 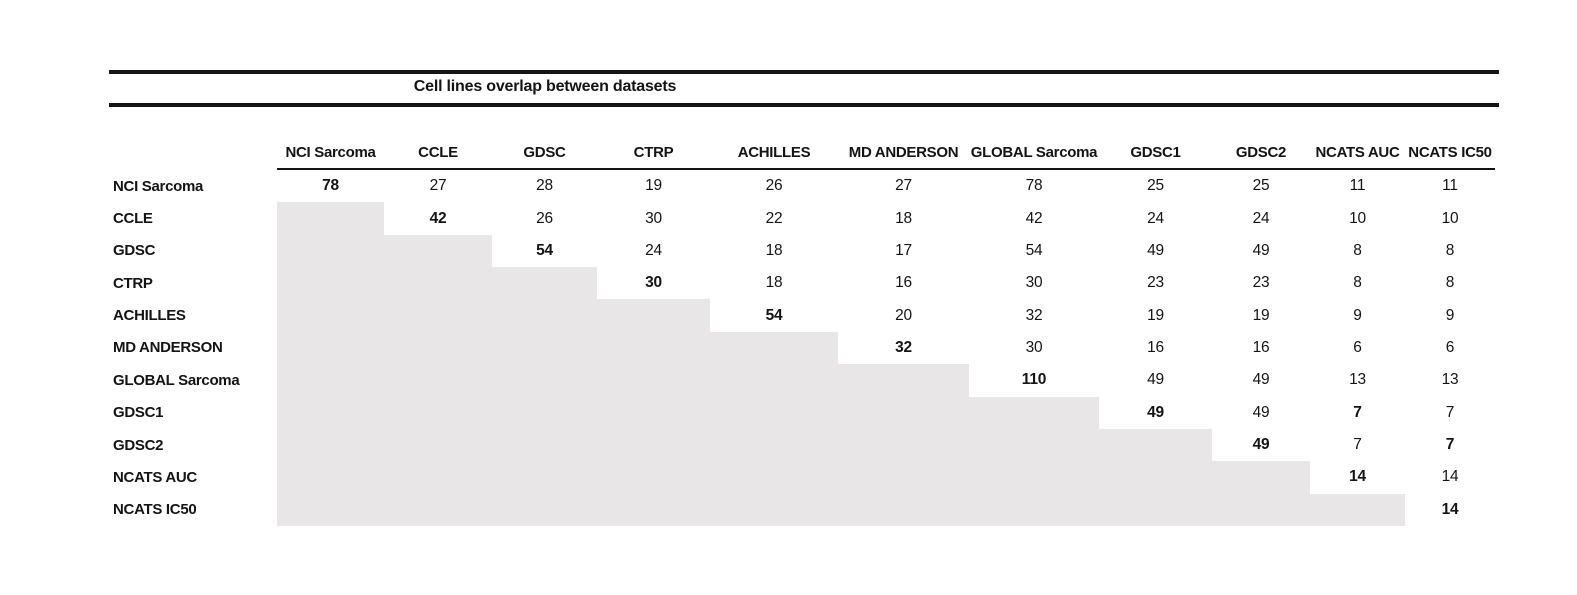 What do you see at coordinates (903, 477) in the screenshot?
I see `matrix-cell-ncats-auc-x-md-anderson` at bounding box center [903, 477].